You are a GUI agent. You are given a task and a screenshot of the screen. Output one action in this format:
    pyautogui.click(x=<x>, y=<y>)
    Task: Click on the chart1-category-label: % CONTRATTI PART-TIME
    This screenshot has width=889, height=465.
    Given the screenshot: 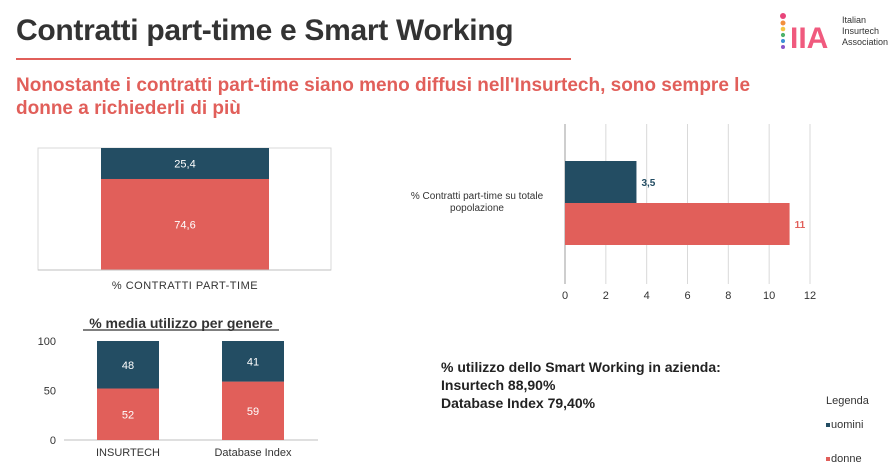 What is the action you would take?
    pyautogui.click(x=185, y=286)
    